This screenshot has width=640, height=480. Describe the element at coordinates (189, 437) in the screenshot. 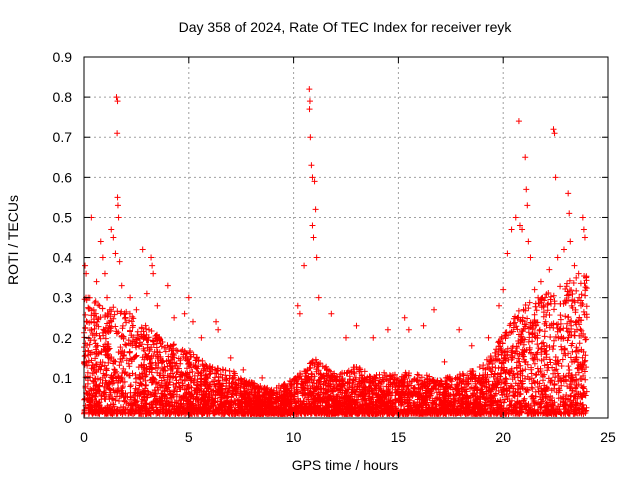

I see `x-tick-label: 5` at that location.